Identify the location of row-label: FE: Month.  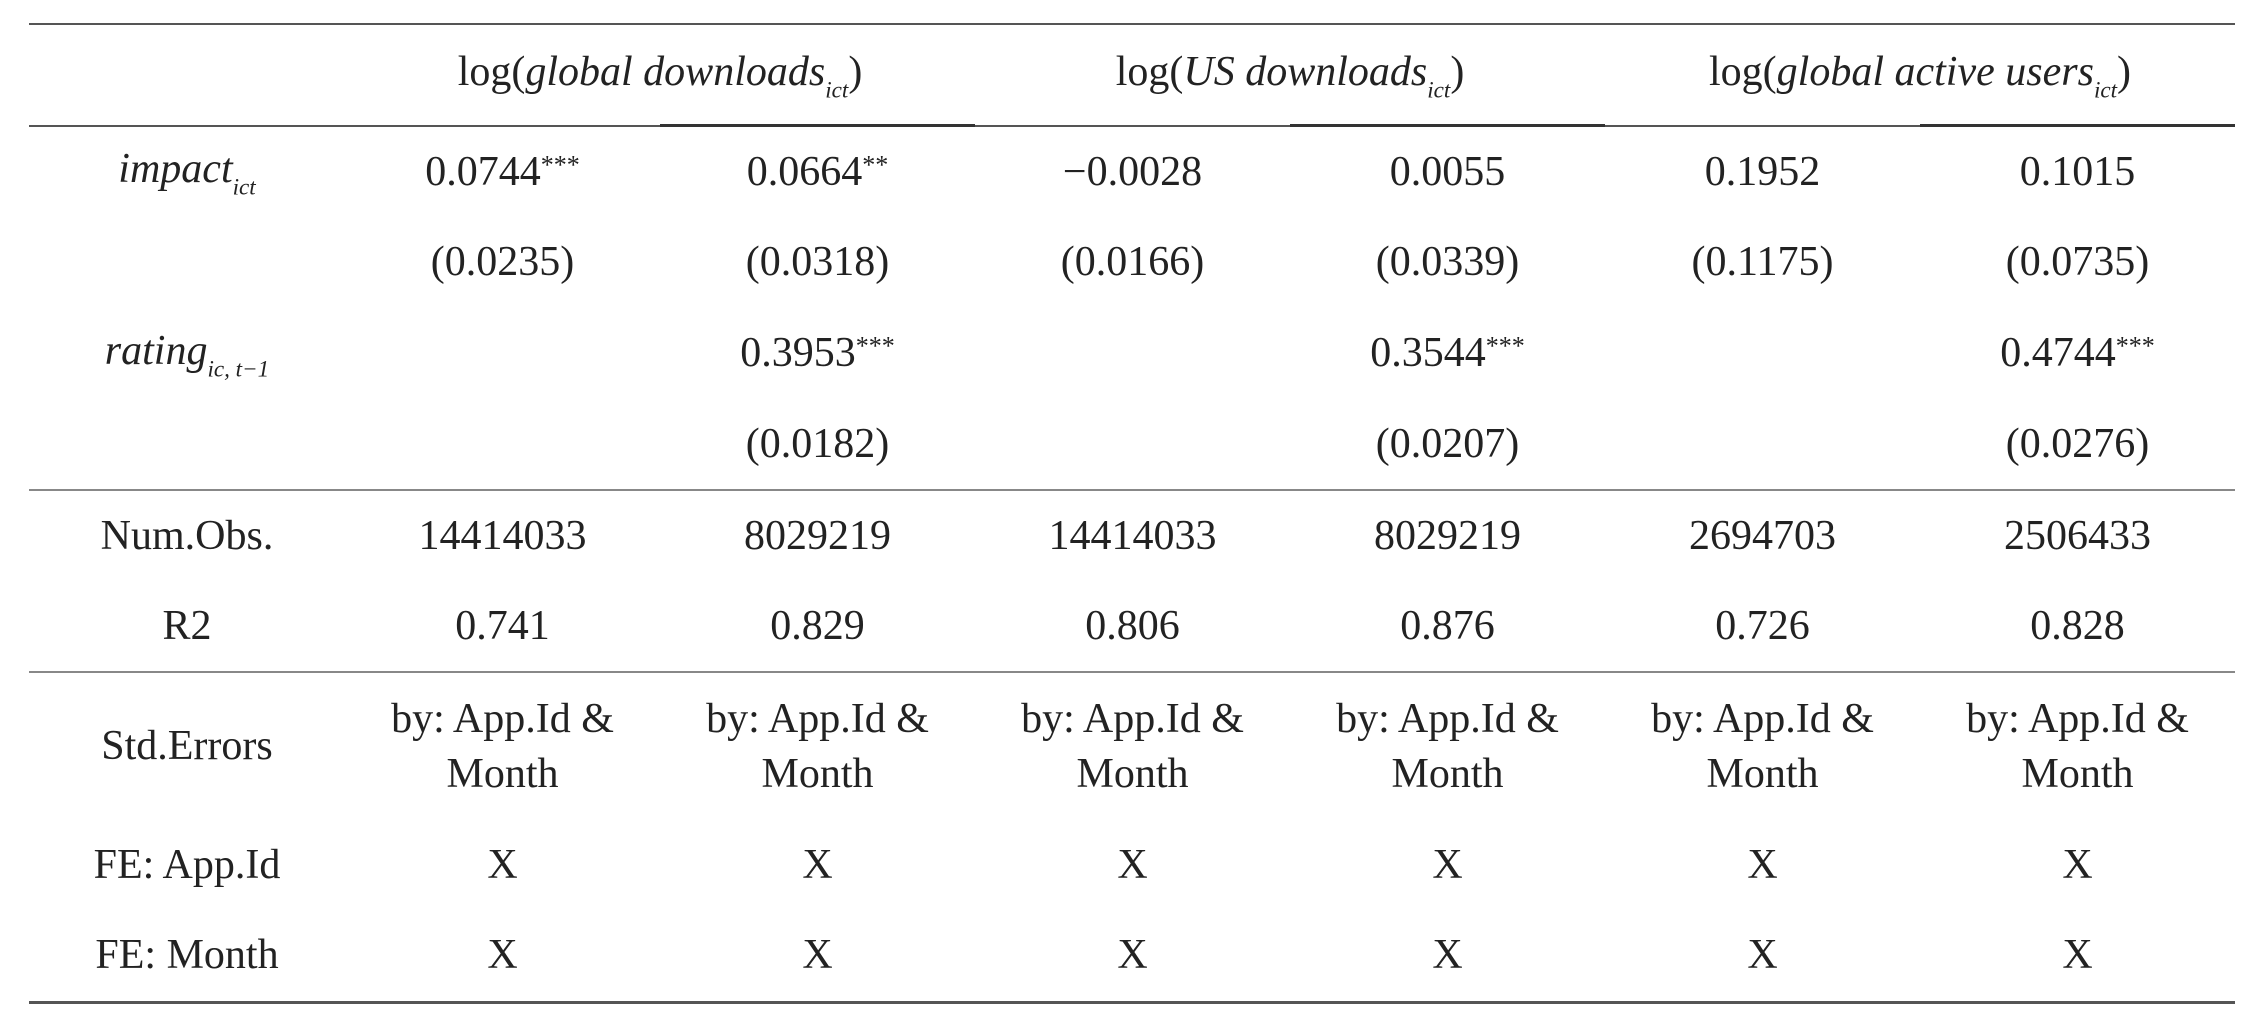
(187, 957).